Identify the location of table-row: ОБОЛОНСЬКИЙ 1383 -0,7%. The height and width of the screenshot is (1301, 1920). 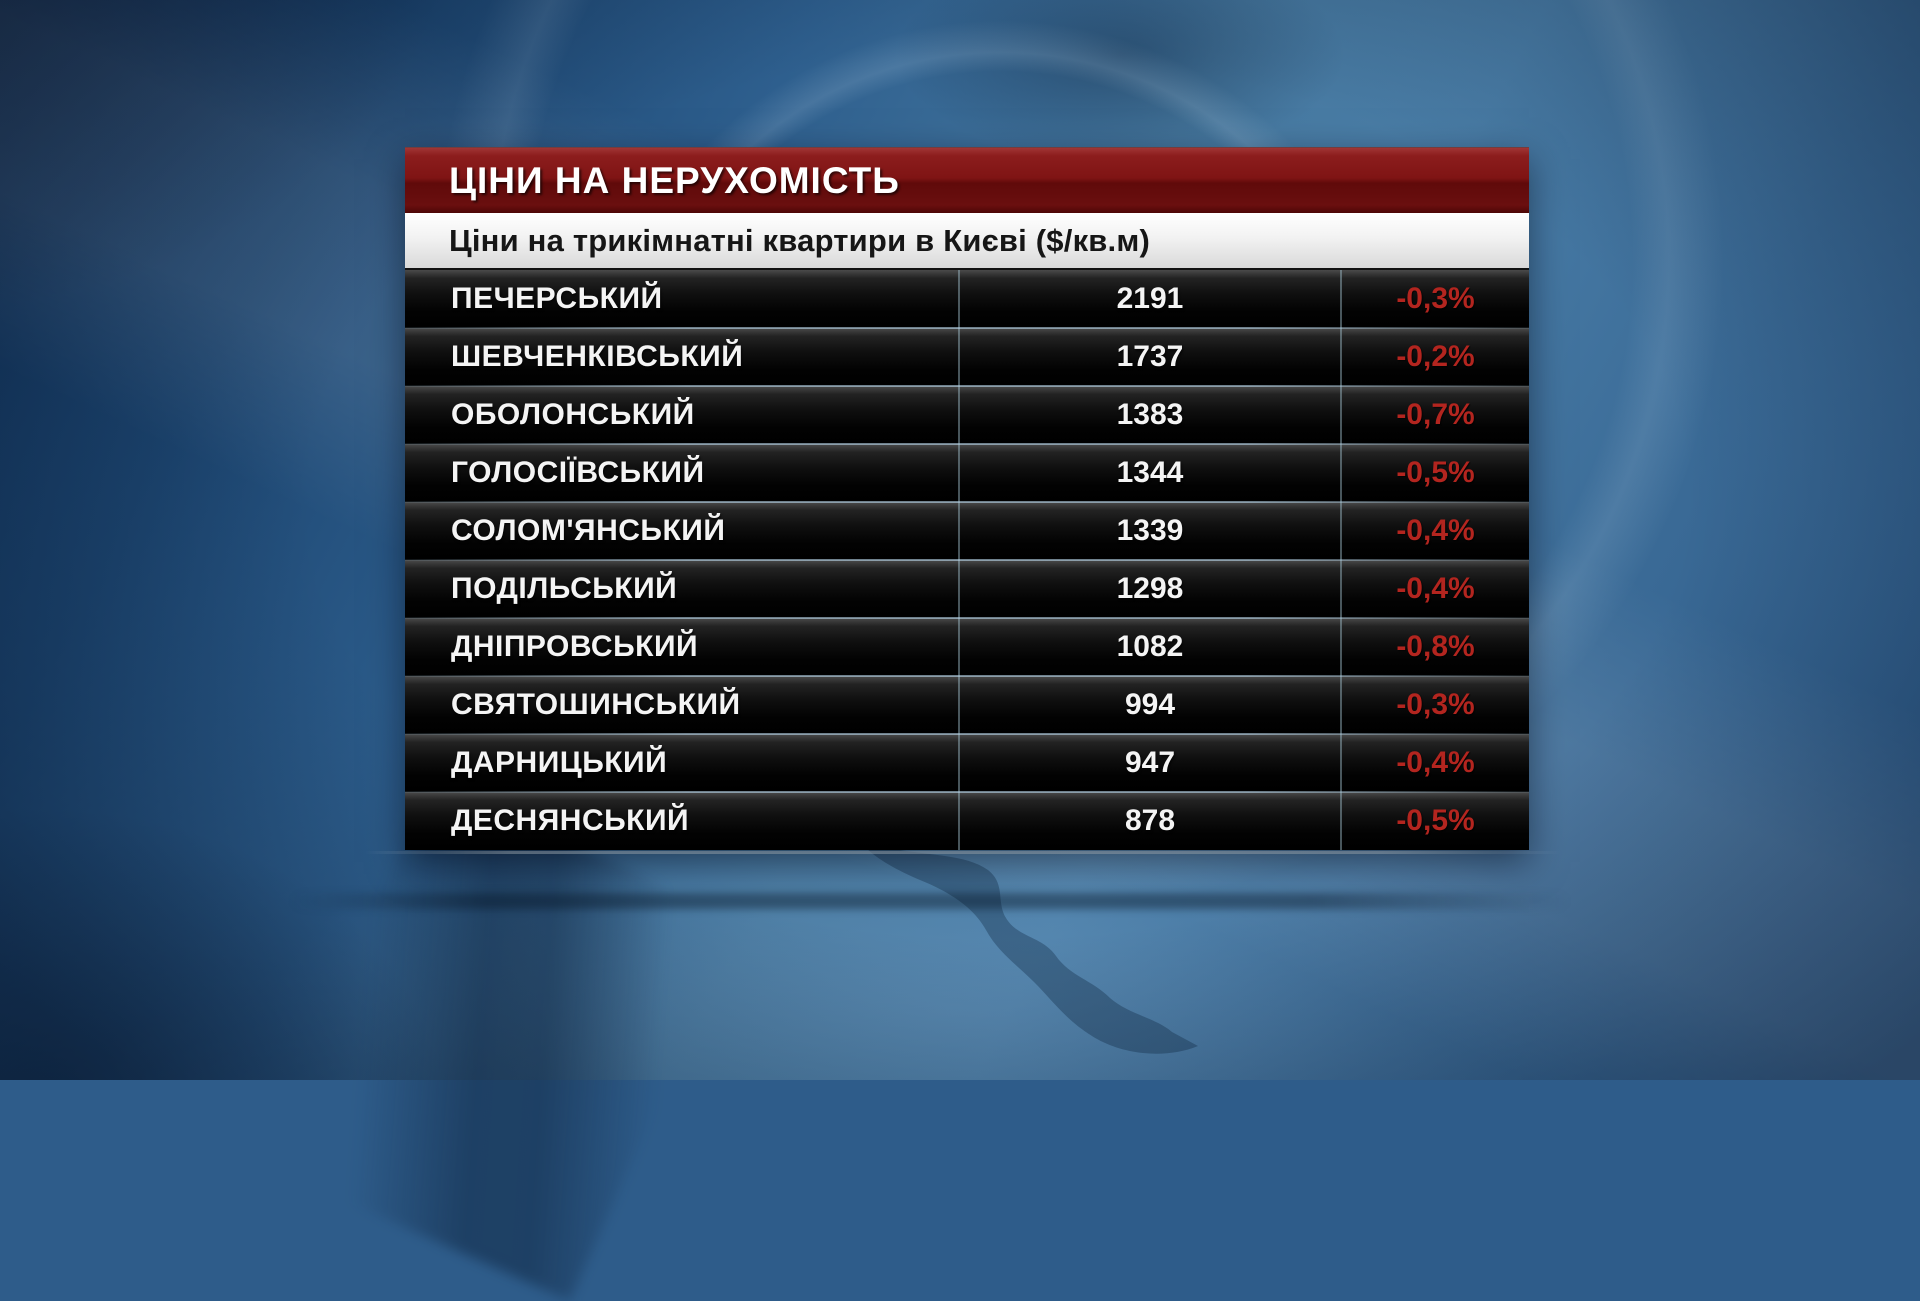
(967, 414).